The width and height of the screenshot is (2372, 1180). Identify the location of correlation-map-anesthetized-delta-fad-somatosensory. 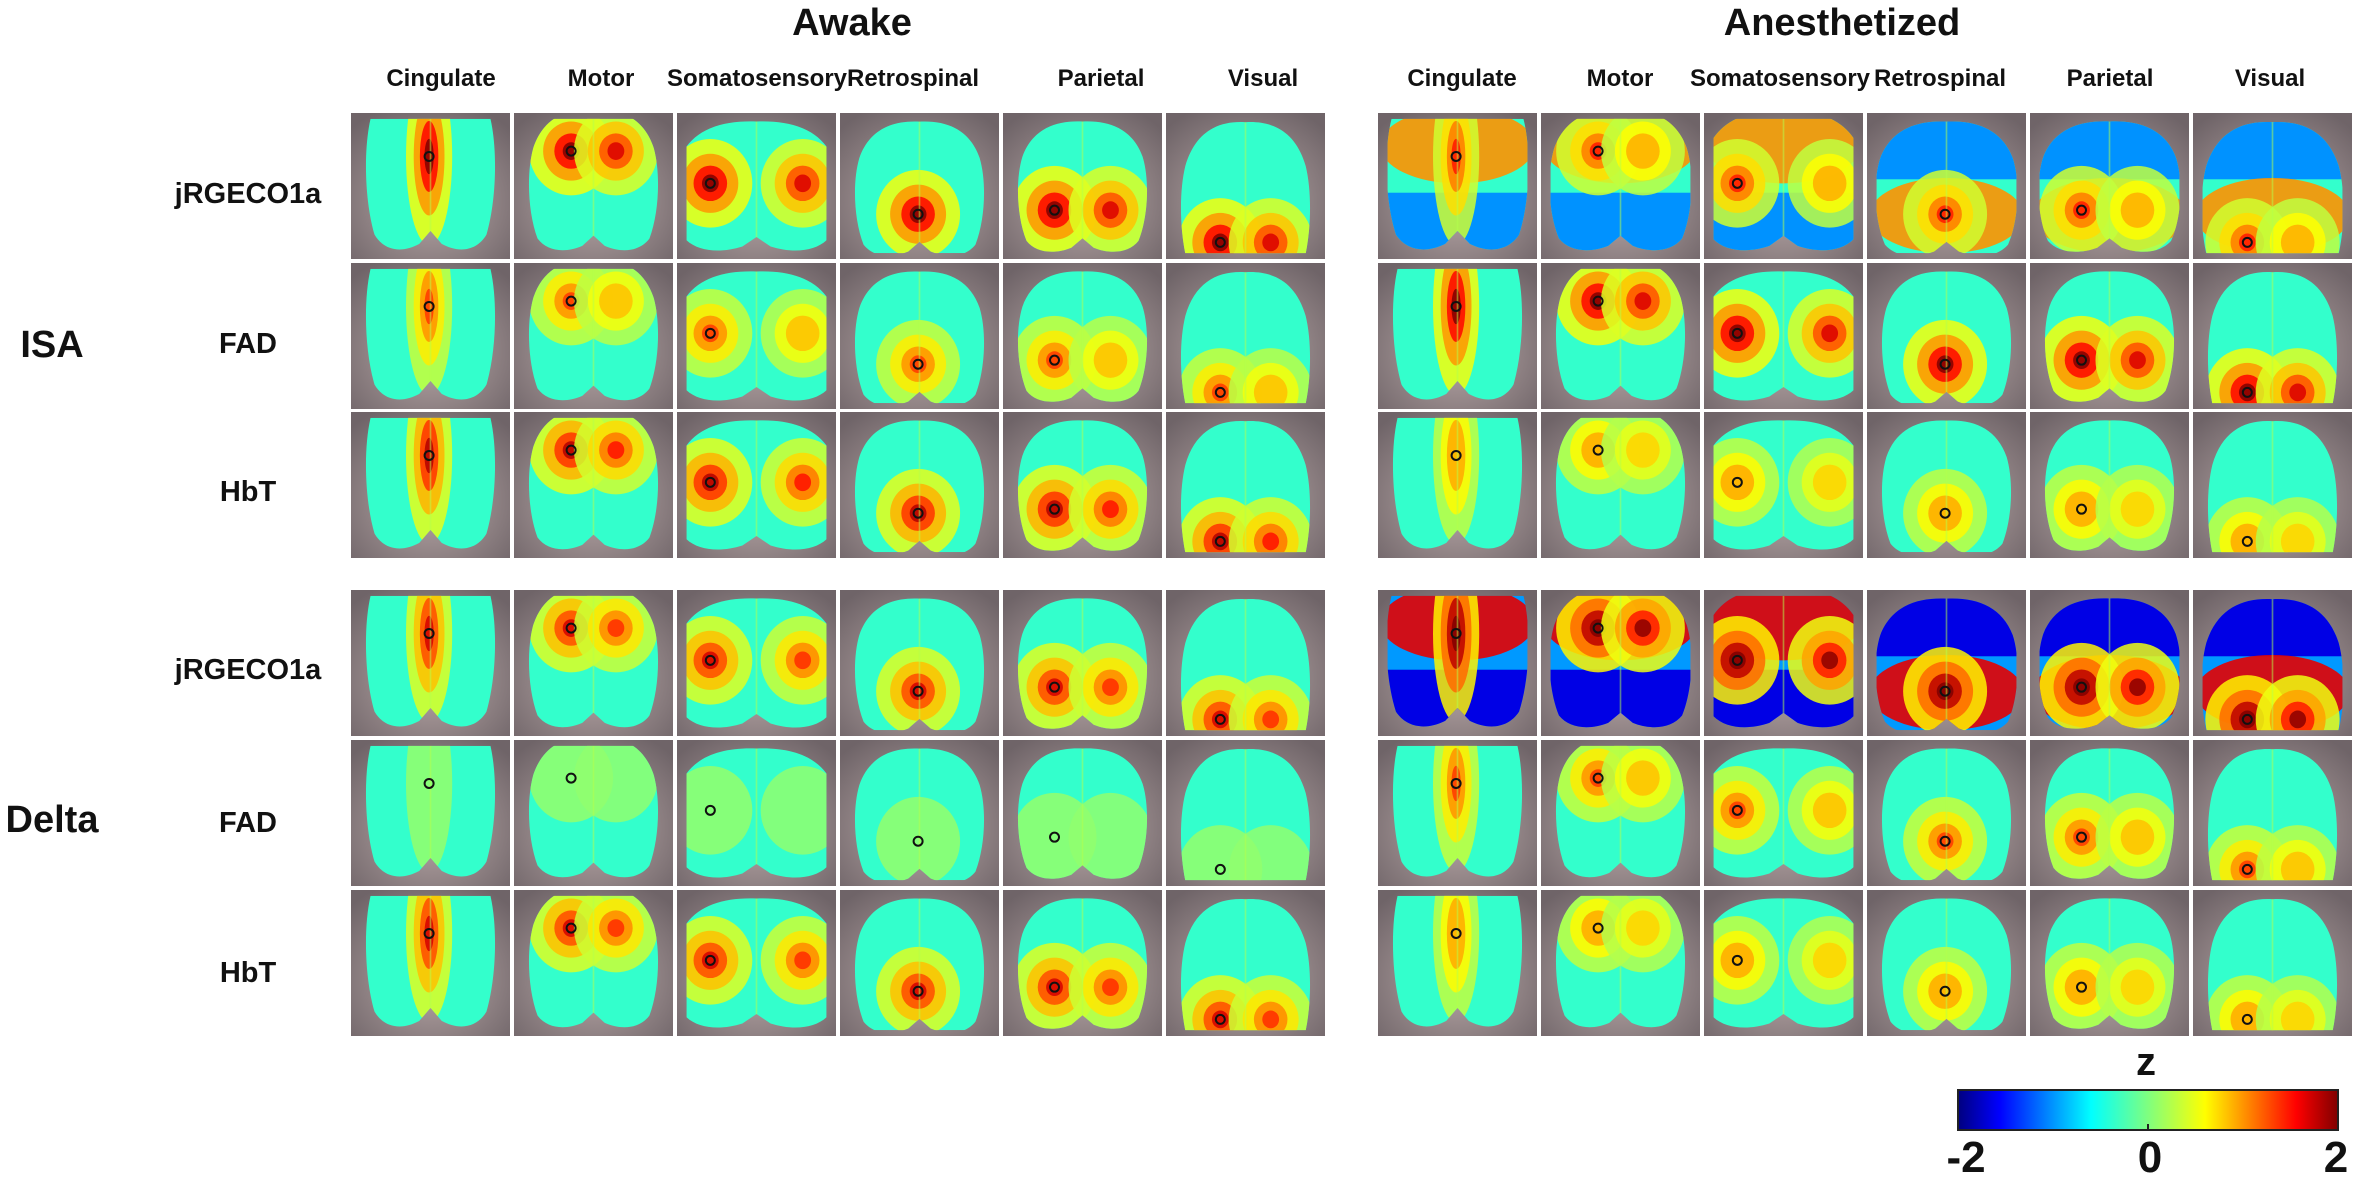
(1783, 813).